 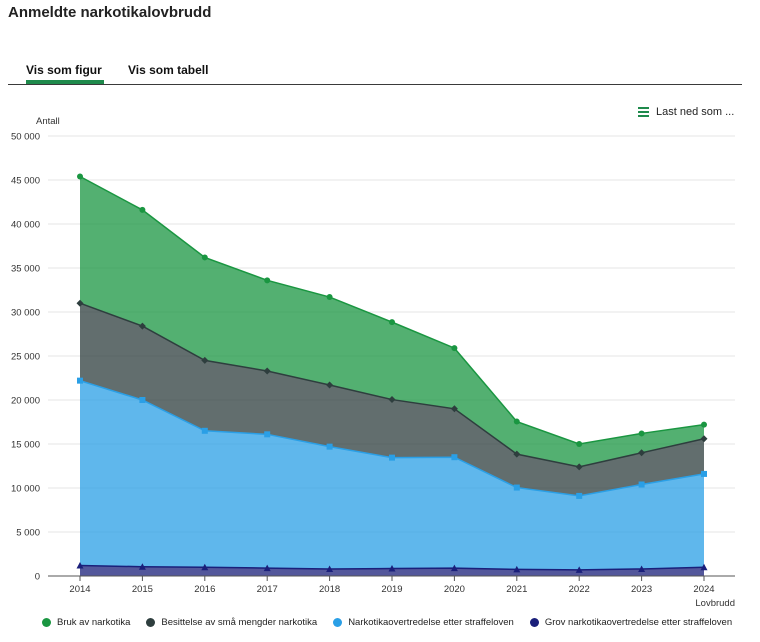 I want to click on x-axis-label: Lovbrudd, so click(x=715, y=603).